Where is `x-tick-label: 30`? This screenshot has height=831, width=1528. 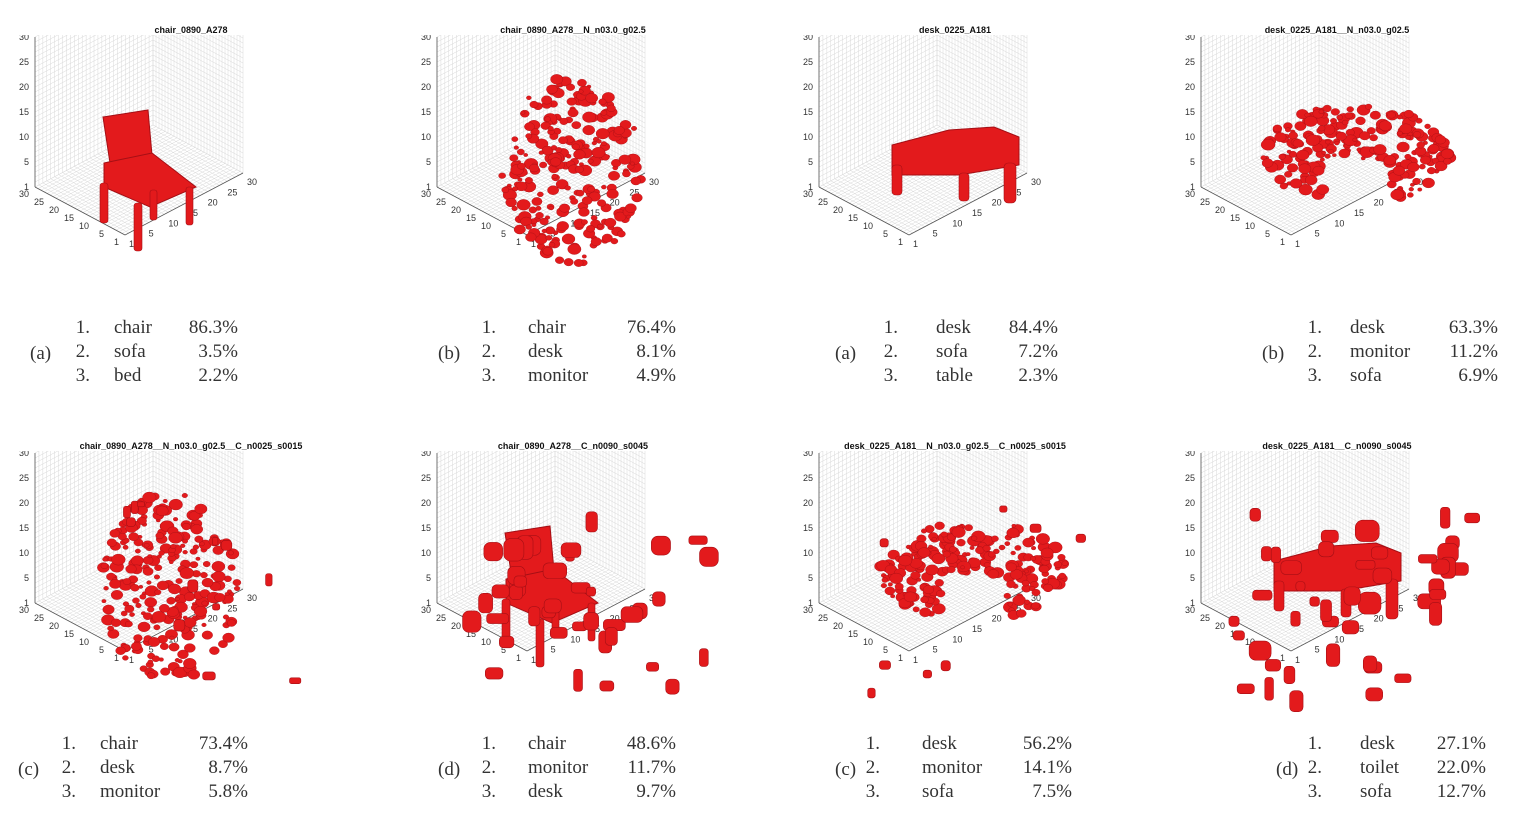
x-tick-label: 30 is located at coordinates (24, 610).